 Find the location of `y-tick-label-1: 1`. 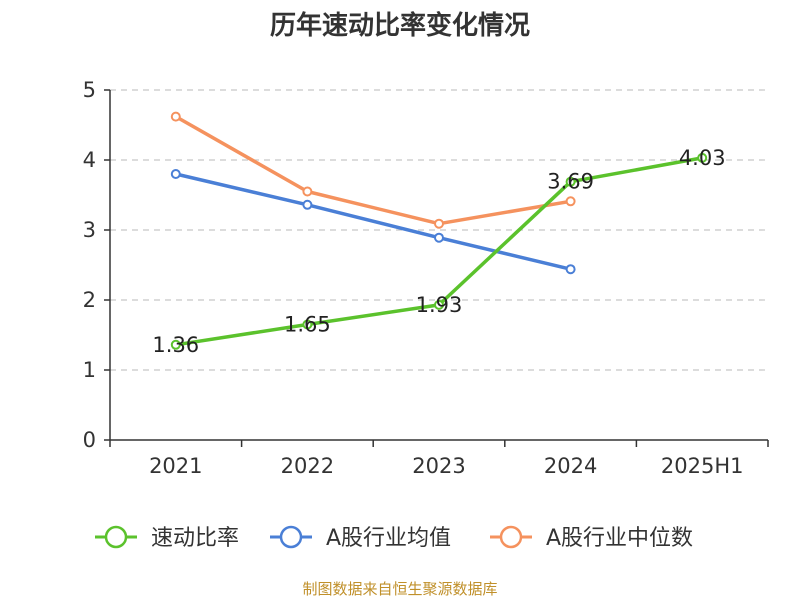

y-tick-label-1: 1 is located at coordinates (89, 370).